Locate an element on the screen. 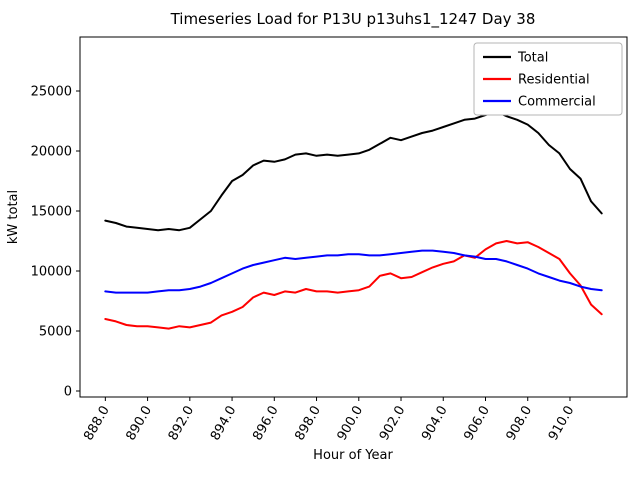 The width and height of the screenshot is (640, 480). legend-box is located at coordinates (548, 79).